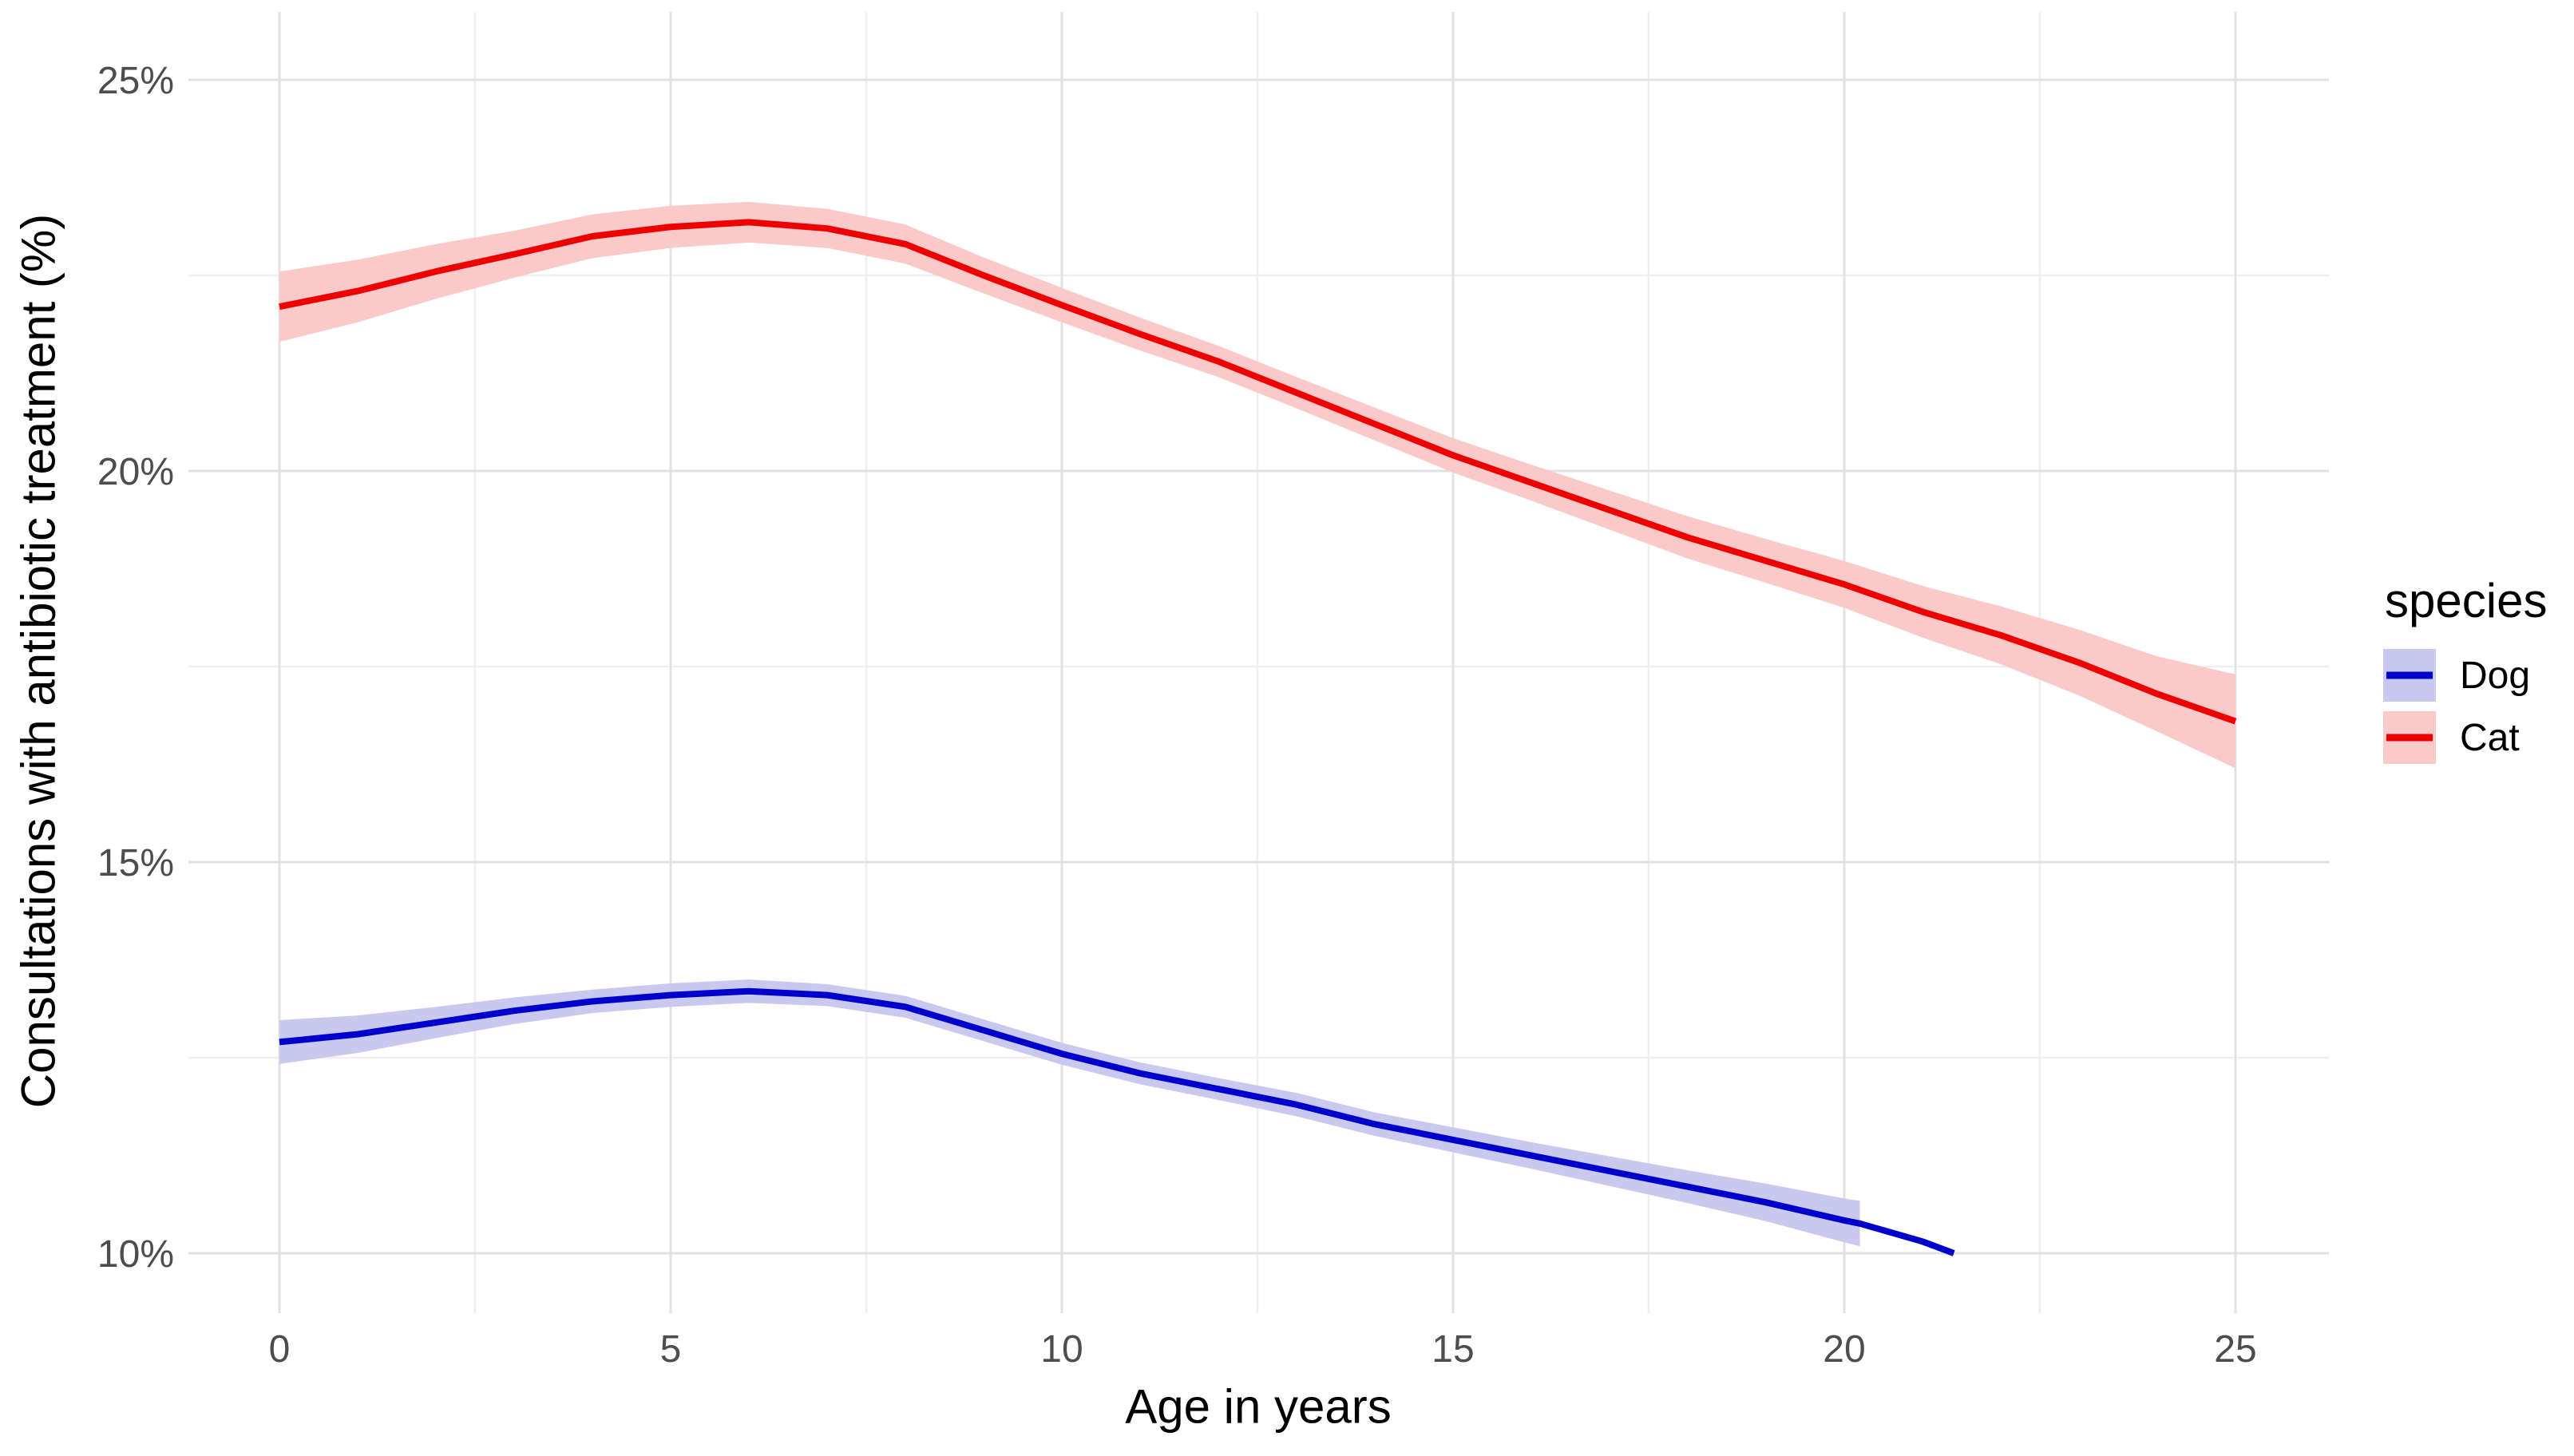 The height and width of the screenshot is (1456, 2574). I want to click on cat-key-line, so click(2409, 738).